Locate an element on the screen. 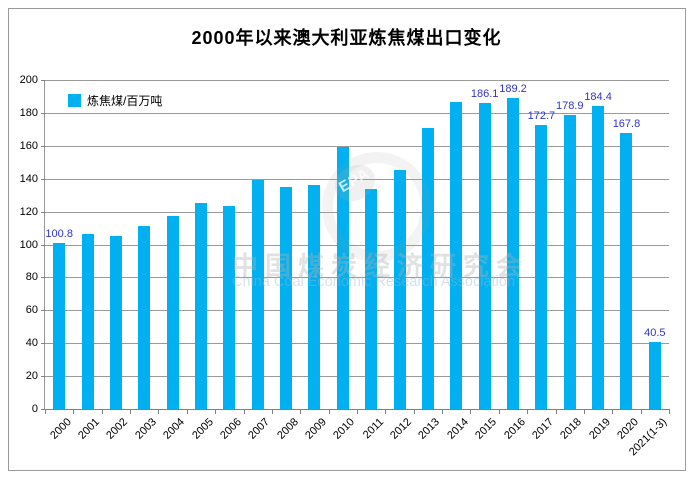 The width and height of the screenshot is (693, 479). legend: 炼焦煤/百万吨 is located at coordinates (115, 100).